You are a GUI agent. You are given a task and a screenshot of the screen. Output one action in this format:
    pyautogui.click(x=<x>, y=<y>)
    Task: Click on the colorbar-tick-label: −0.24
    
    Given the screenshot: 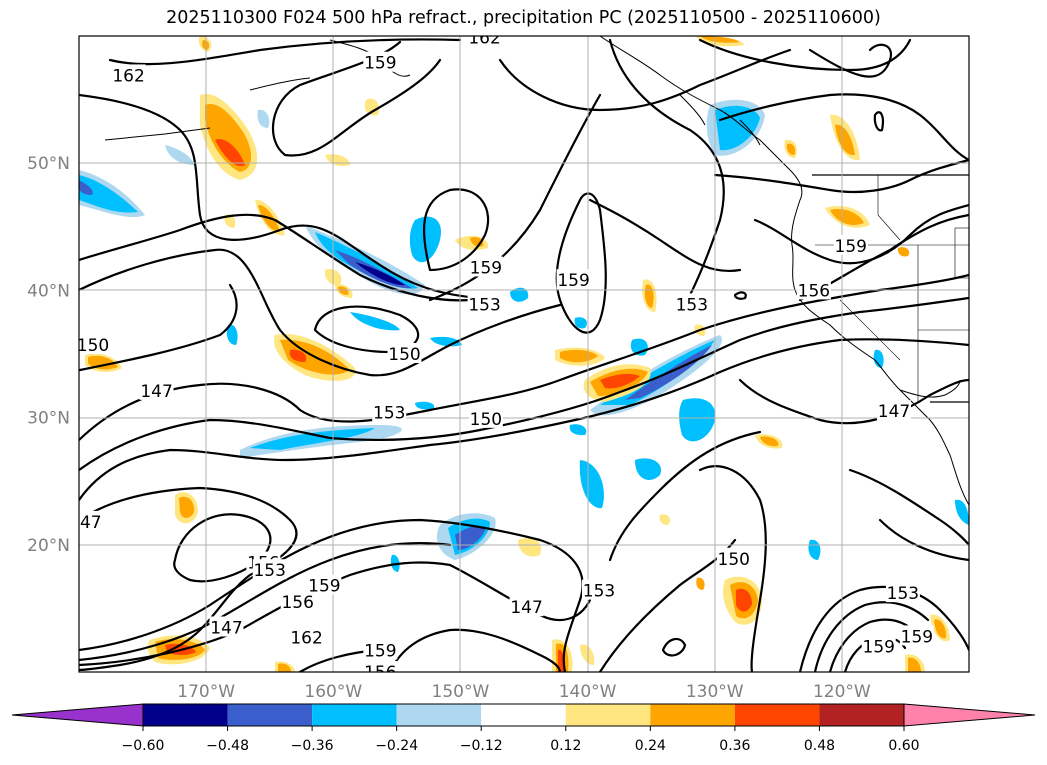 What is the action you would take?
    pyautogui.click(x=396, y=746)
    